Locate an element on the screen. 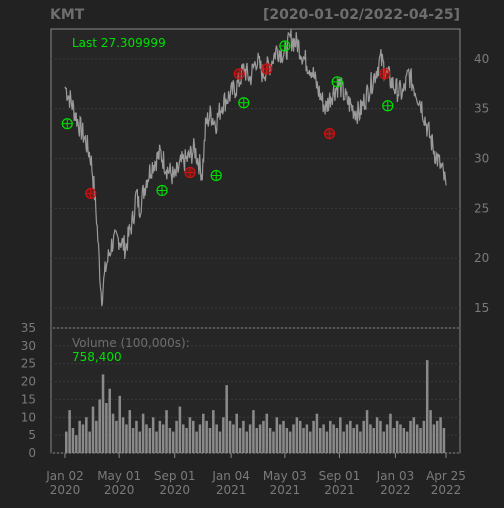 Image resolution: width=504 pixels, height=508 pixels. last-price-label: Last 27.309999 is located at coordinates (119, 43).